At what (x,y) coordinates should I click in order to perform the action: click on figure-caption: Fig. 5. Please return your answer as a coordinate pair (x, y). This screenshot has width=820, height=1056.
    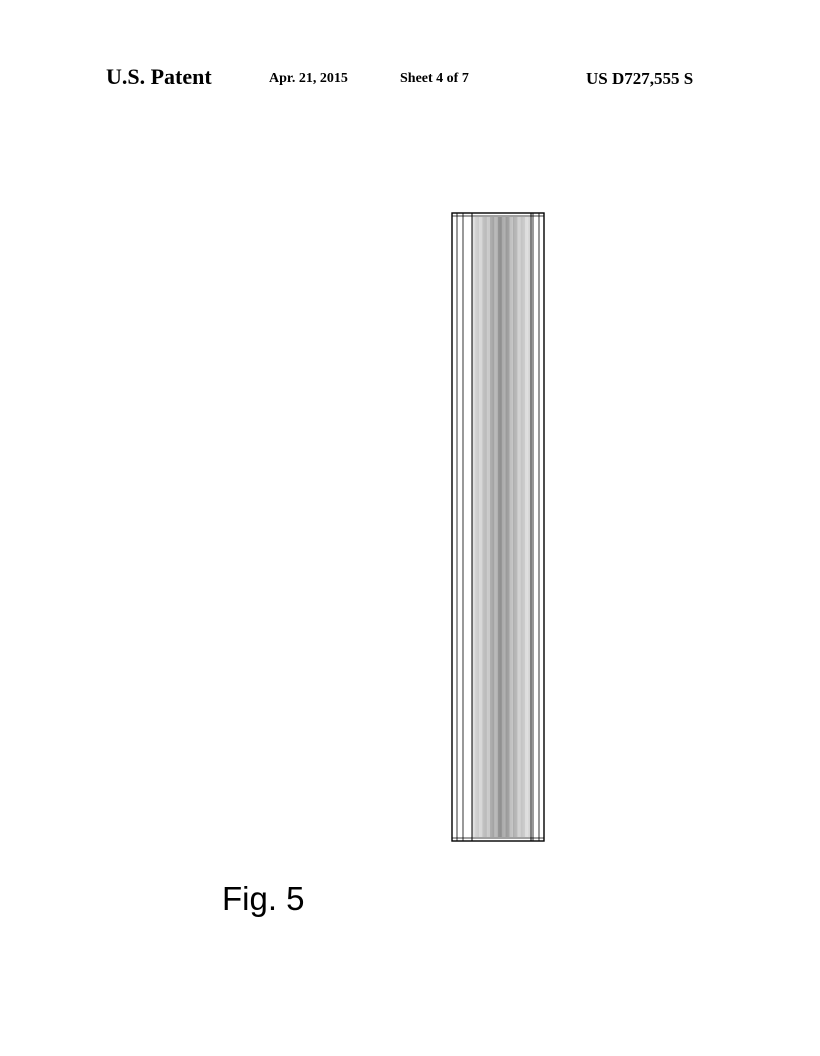
    Looking at the image, I should click on (263, 898).